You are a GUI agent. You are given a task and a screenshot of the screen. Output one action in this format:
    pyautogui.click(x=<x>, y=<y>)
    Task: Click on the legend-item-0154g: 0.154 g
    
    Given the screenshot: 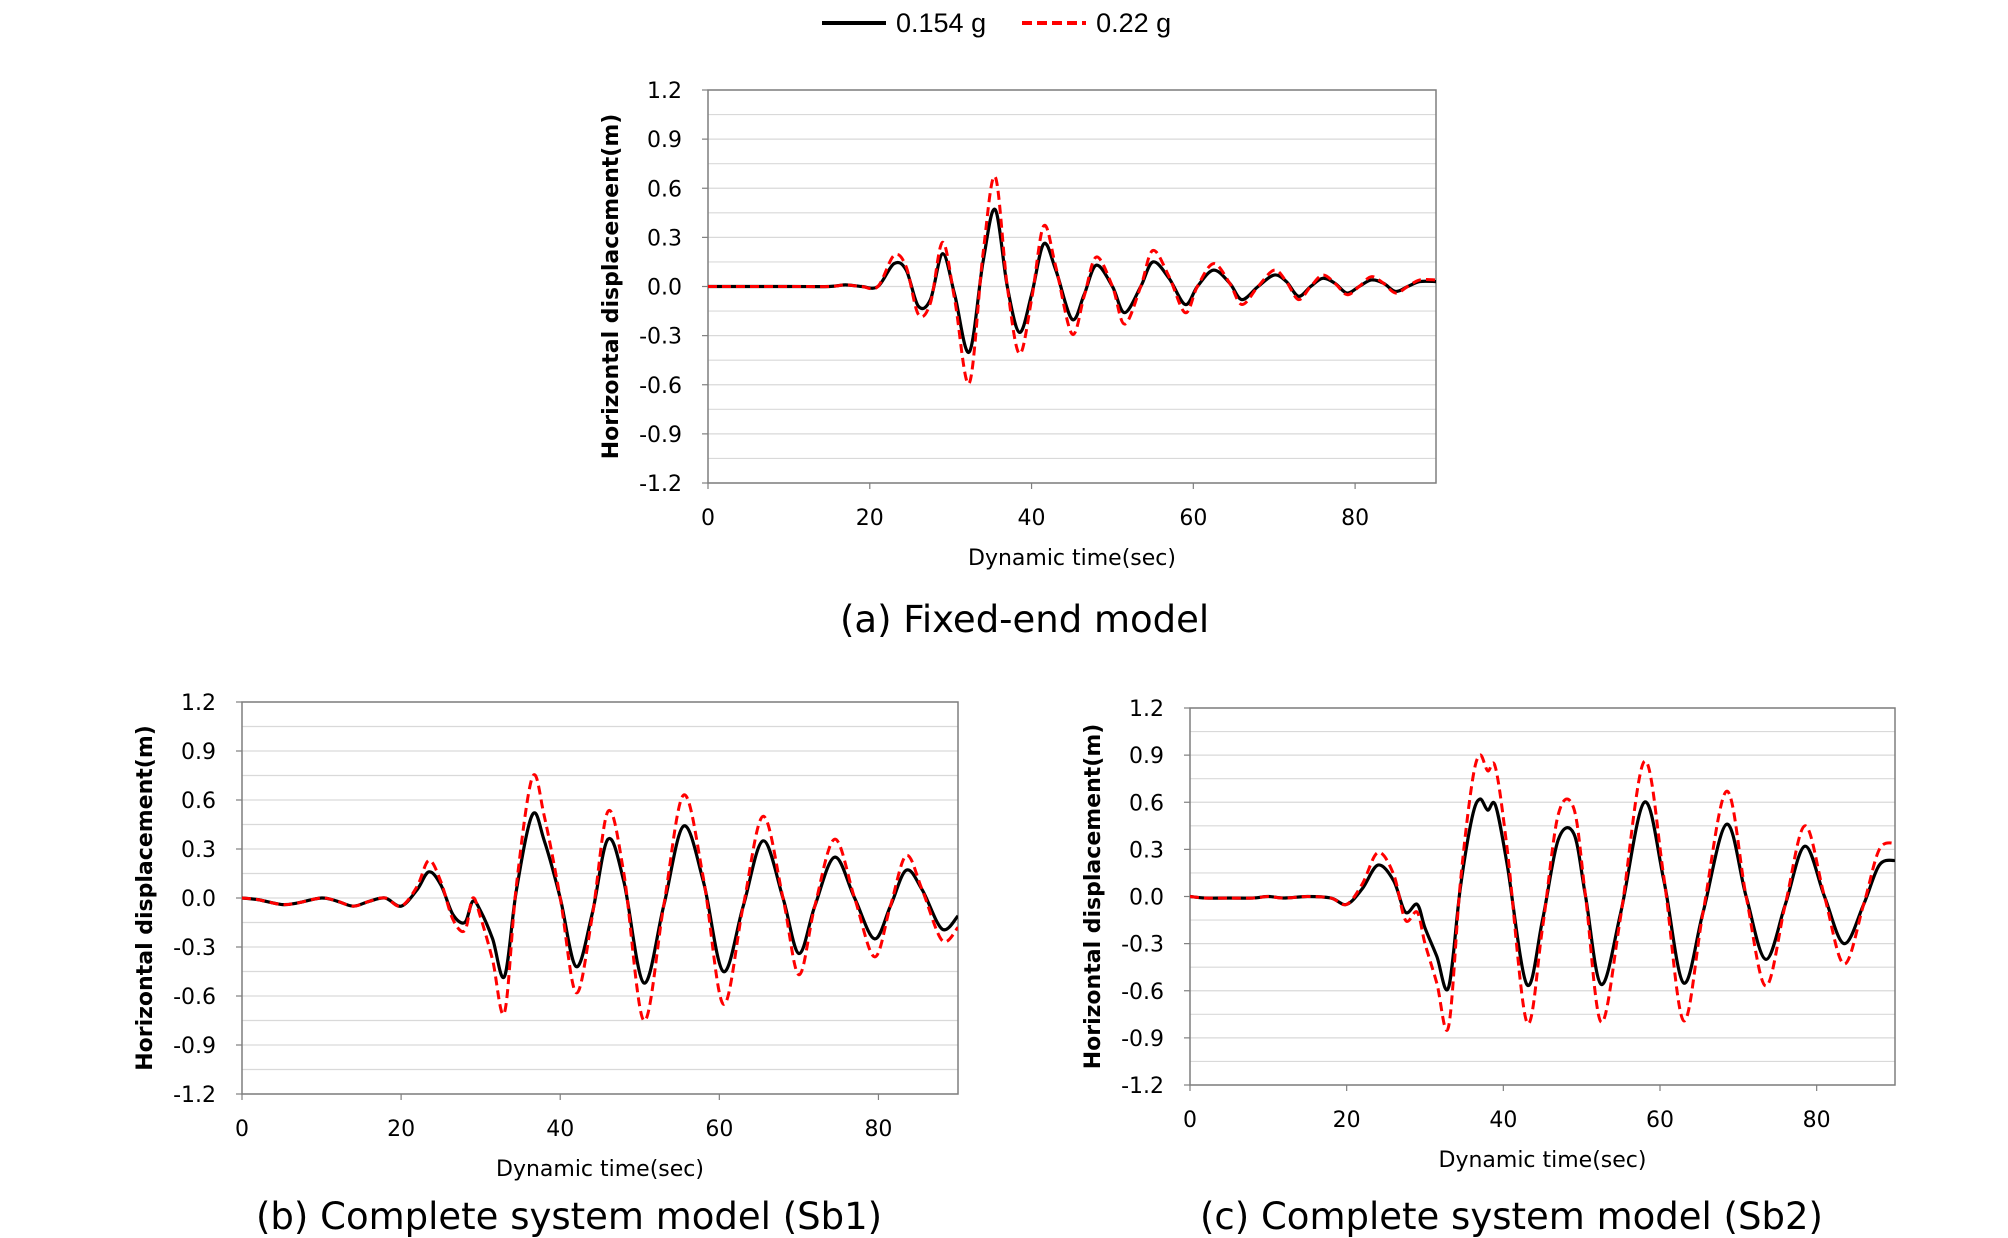 What is the action you would take?
    pyautogui.click(x=903, y=23)
    